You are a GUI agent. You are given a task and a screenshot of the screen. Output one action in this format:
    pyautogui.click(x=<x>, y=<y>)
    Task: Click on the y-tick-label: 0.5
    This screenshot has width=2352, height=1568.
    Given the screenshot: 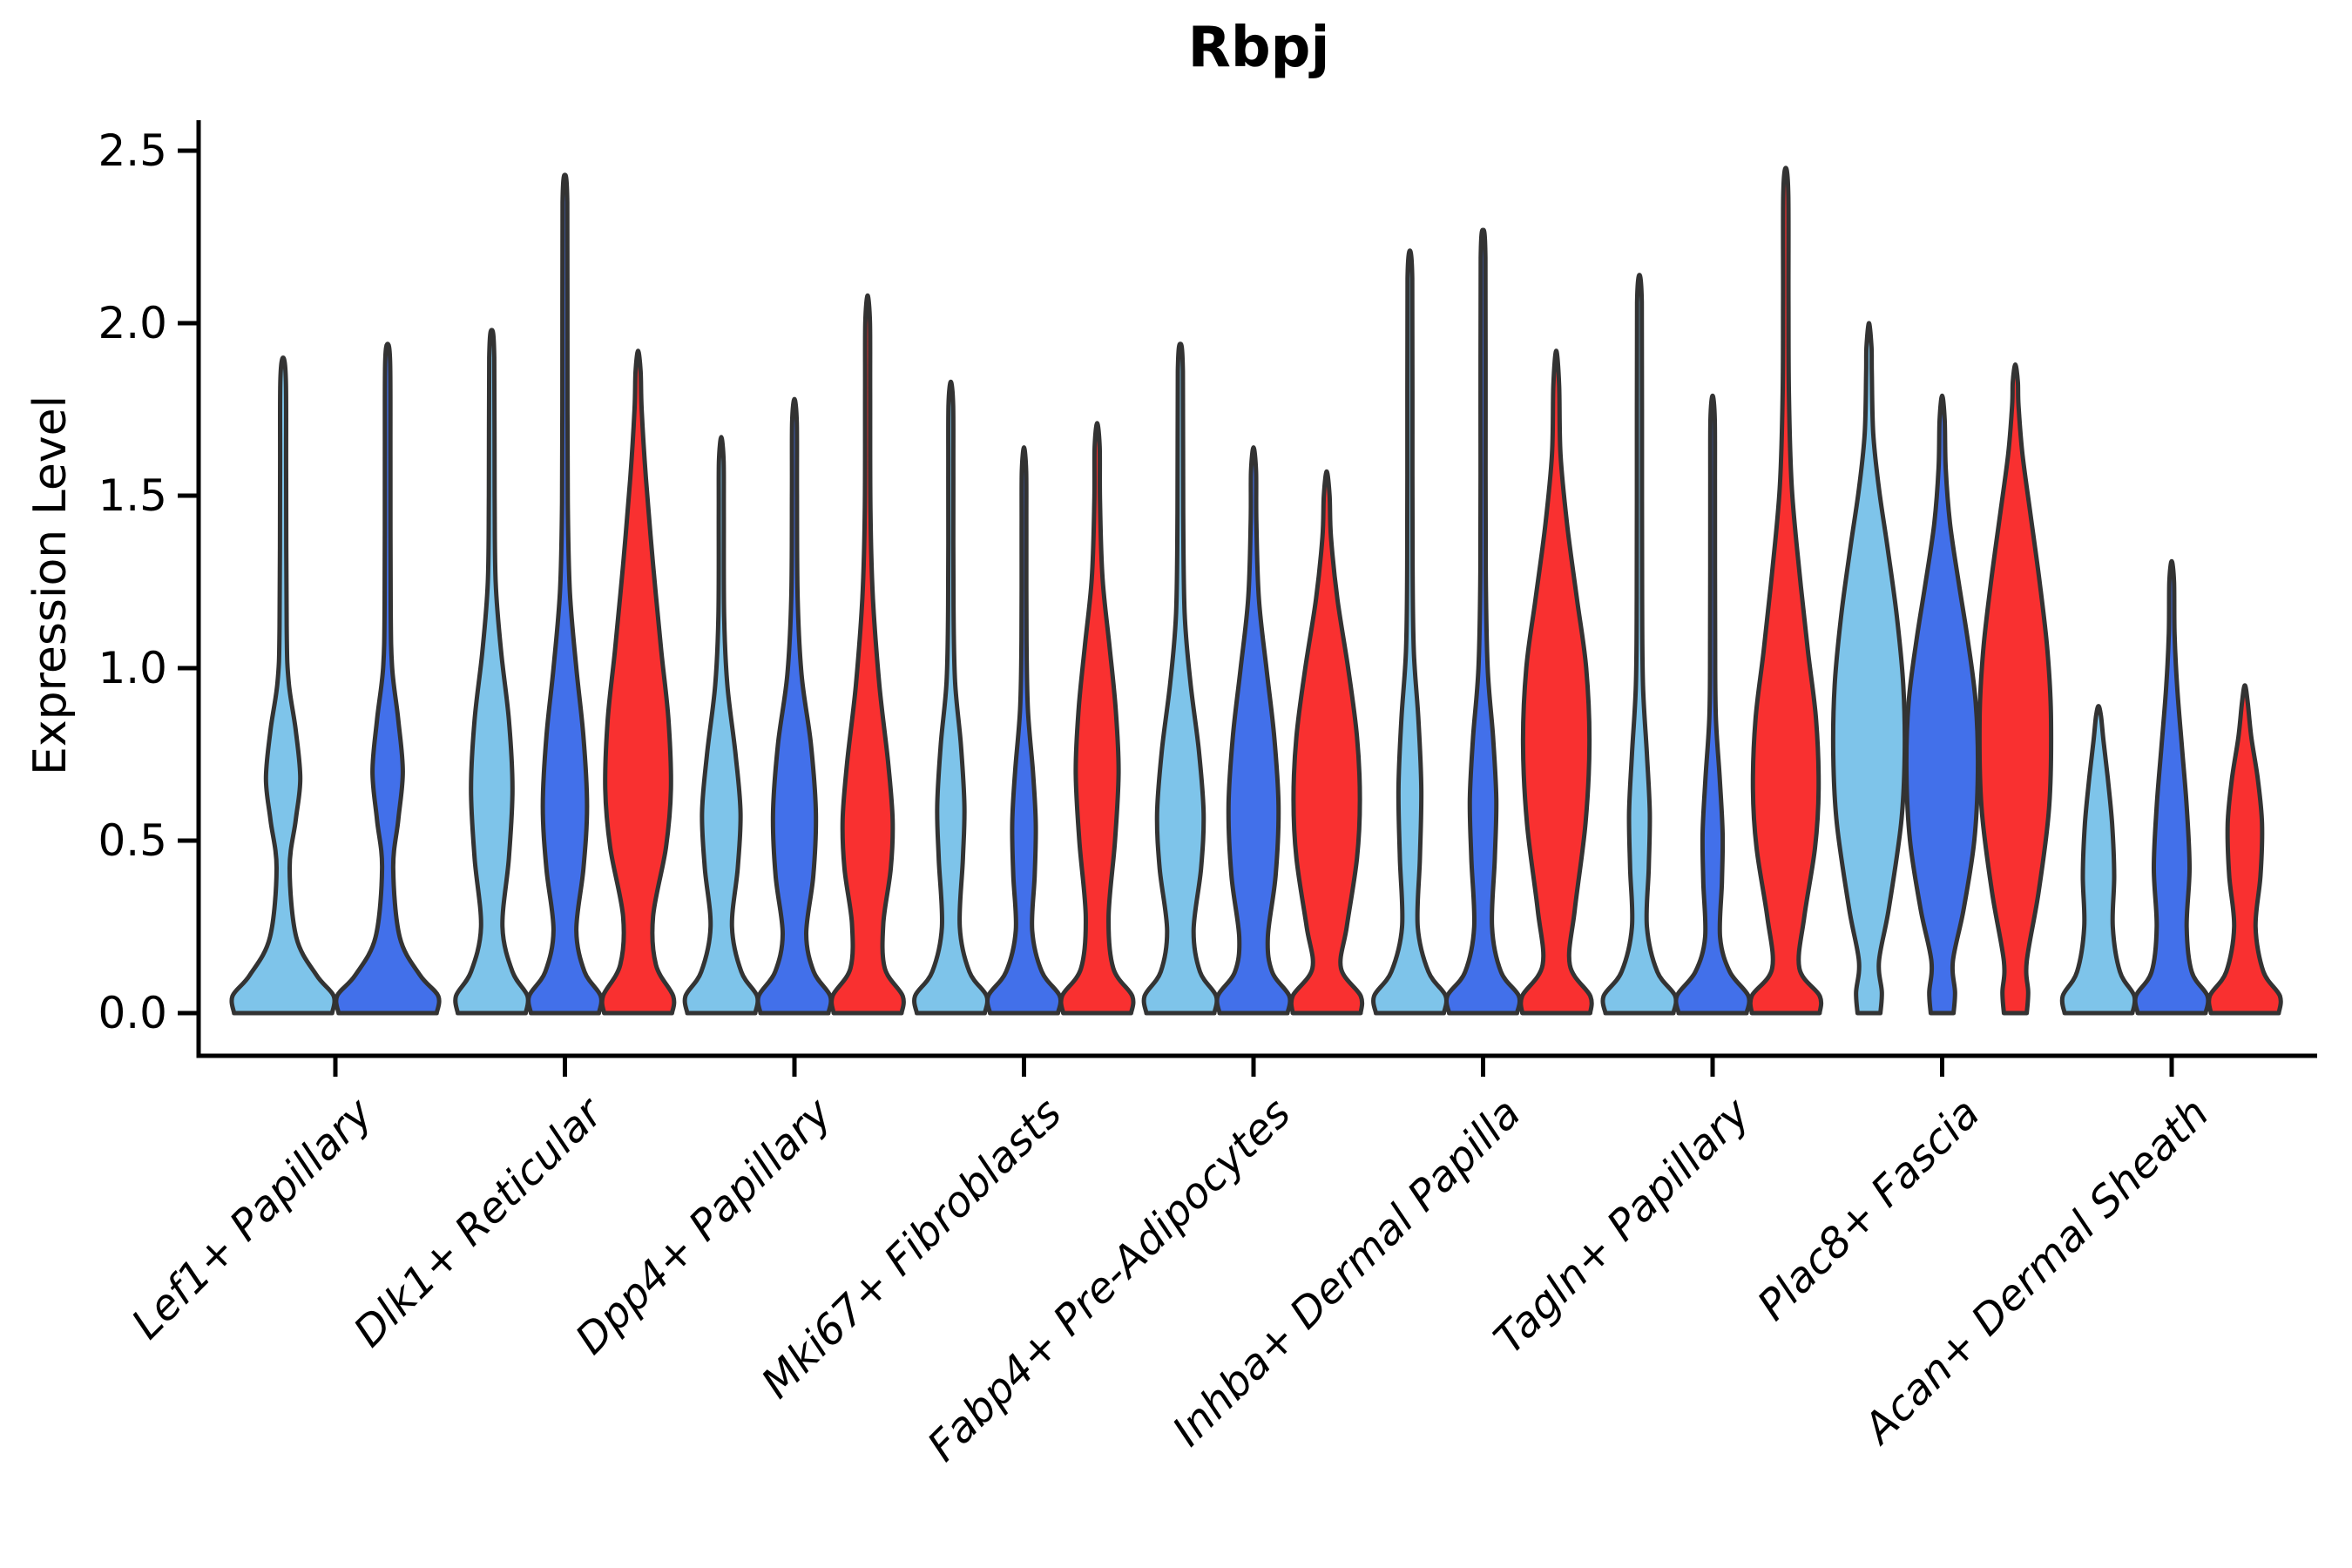 What is the action you would take?
    pyautogui.click(x=132, y=840)
    